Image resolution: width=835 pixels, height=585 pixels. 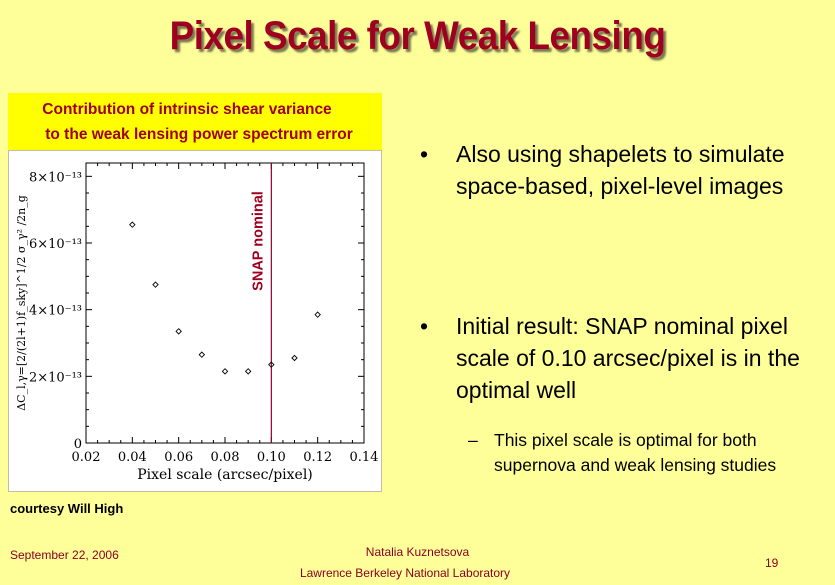 What do you see at coordinates (405, 573) in the screenshot?
I see `footer-lab: Lawrence Berkeley National Laboratory` at bounding box center [405, 573].